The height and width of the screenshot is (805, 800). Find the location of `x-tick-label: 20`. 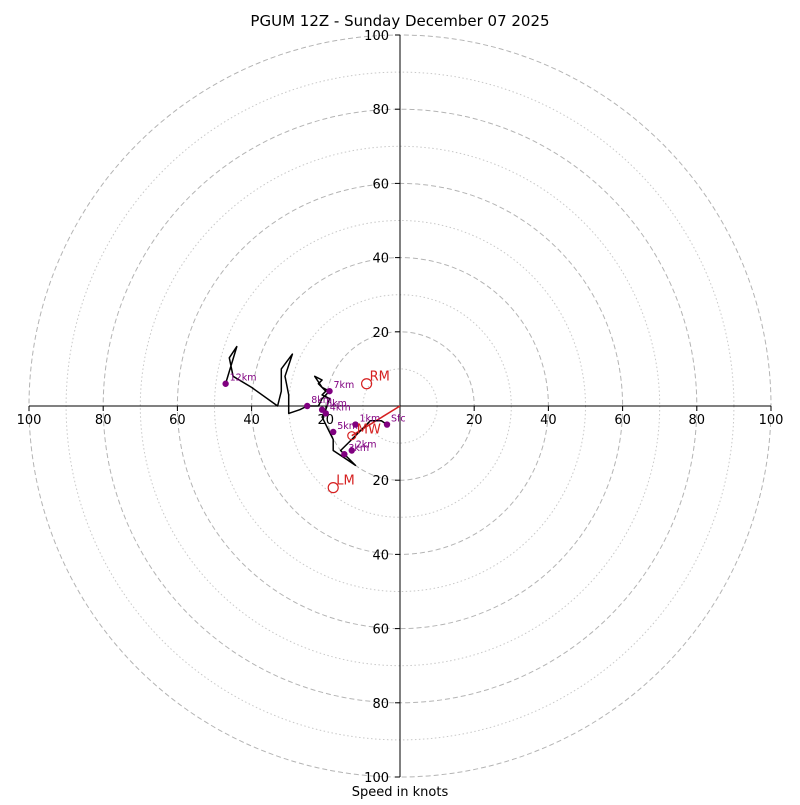

x-tick-label: 20 is located at coordinates (474, 420).